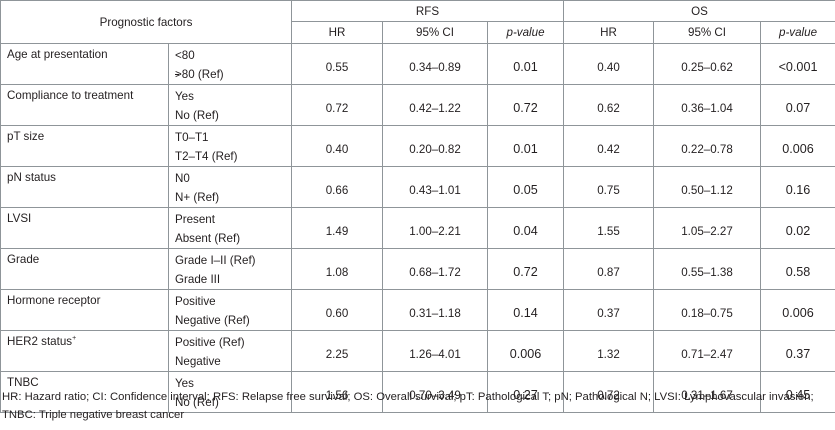 This screenshot has height=430, width=835. What do you see at coordinates (526, 351) in the screenshot?
I see `rfs-p: 0.006` at bounding box center [526, 351].